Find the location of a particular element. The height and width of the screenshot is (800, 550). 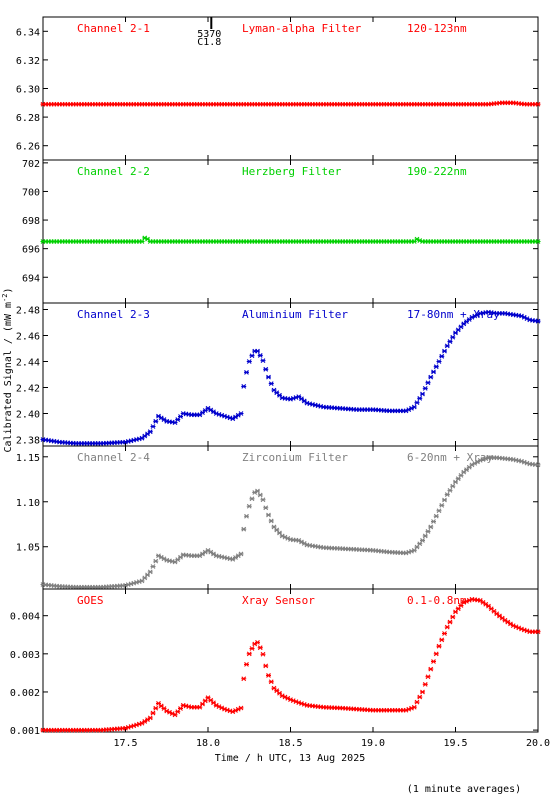

y-axis-title-sup: -2 is located at coordinates (5, 298).